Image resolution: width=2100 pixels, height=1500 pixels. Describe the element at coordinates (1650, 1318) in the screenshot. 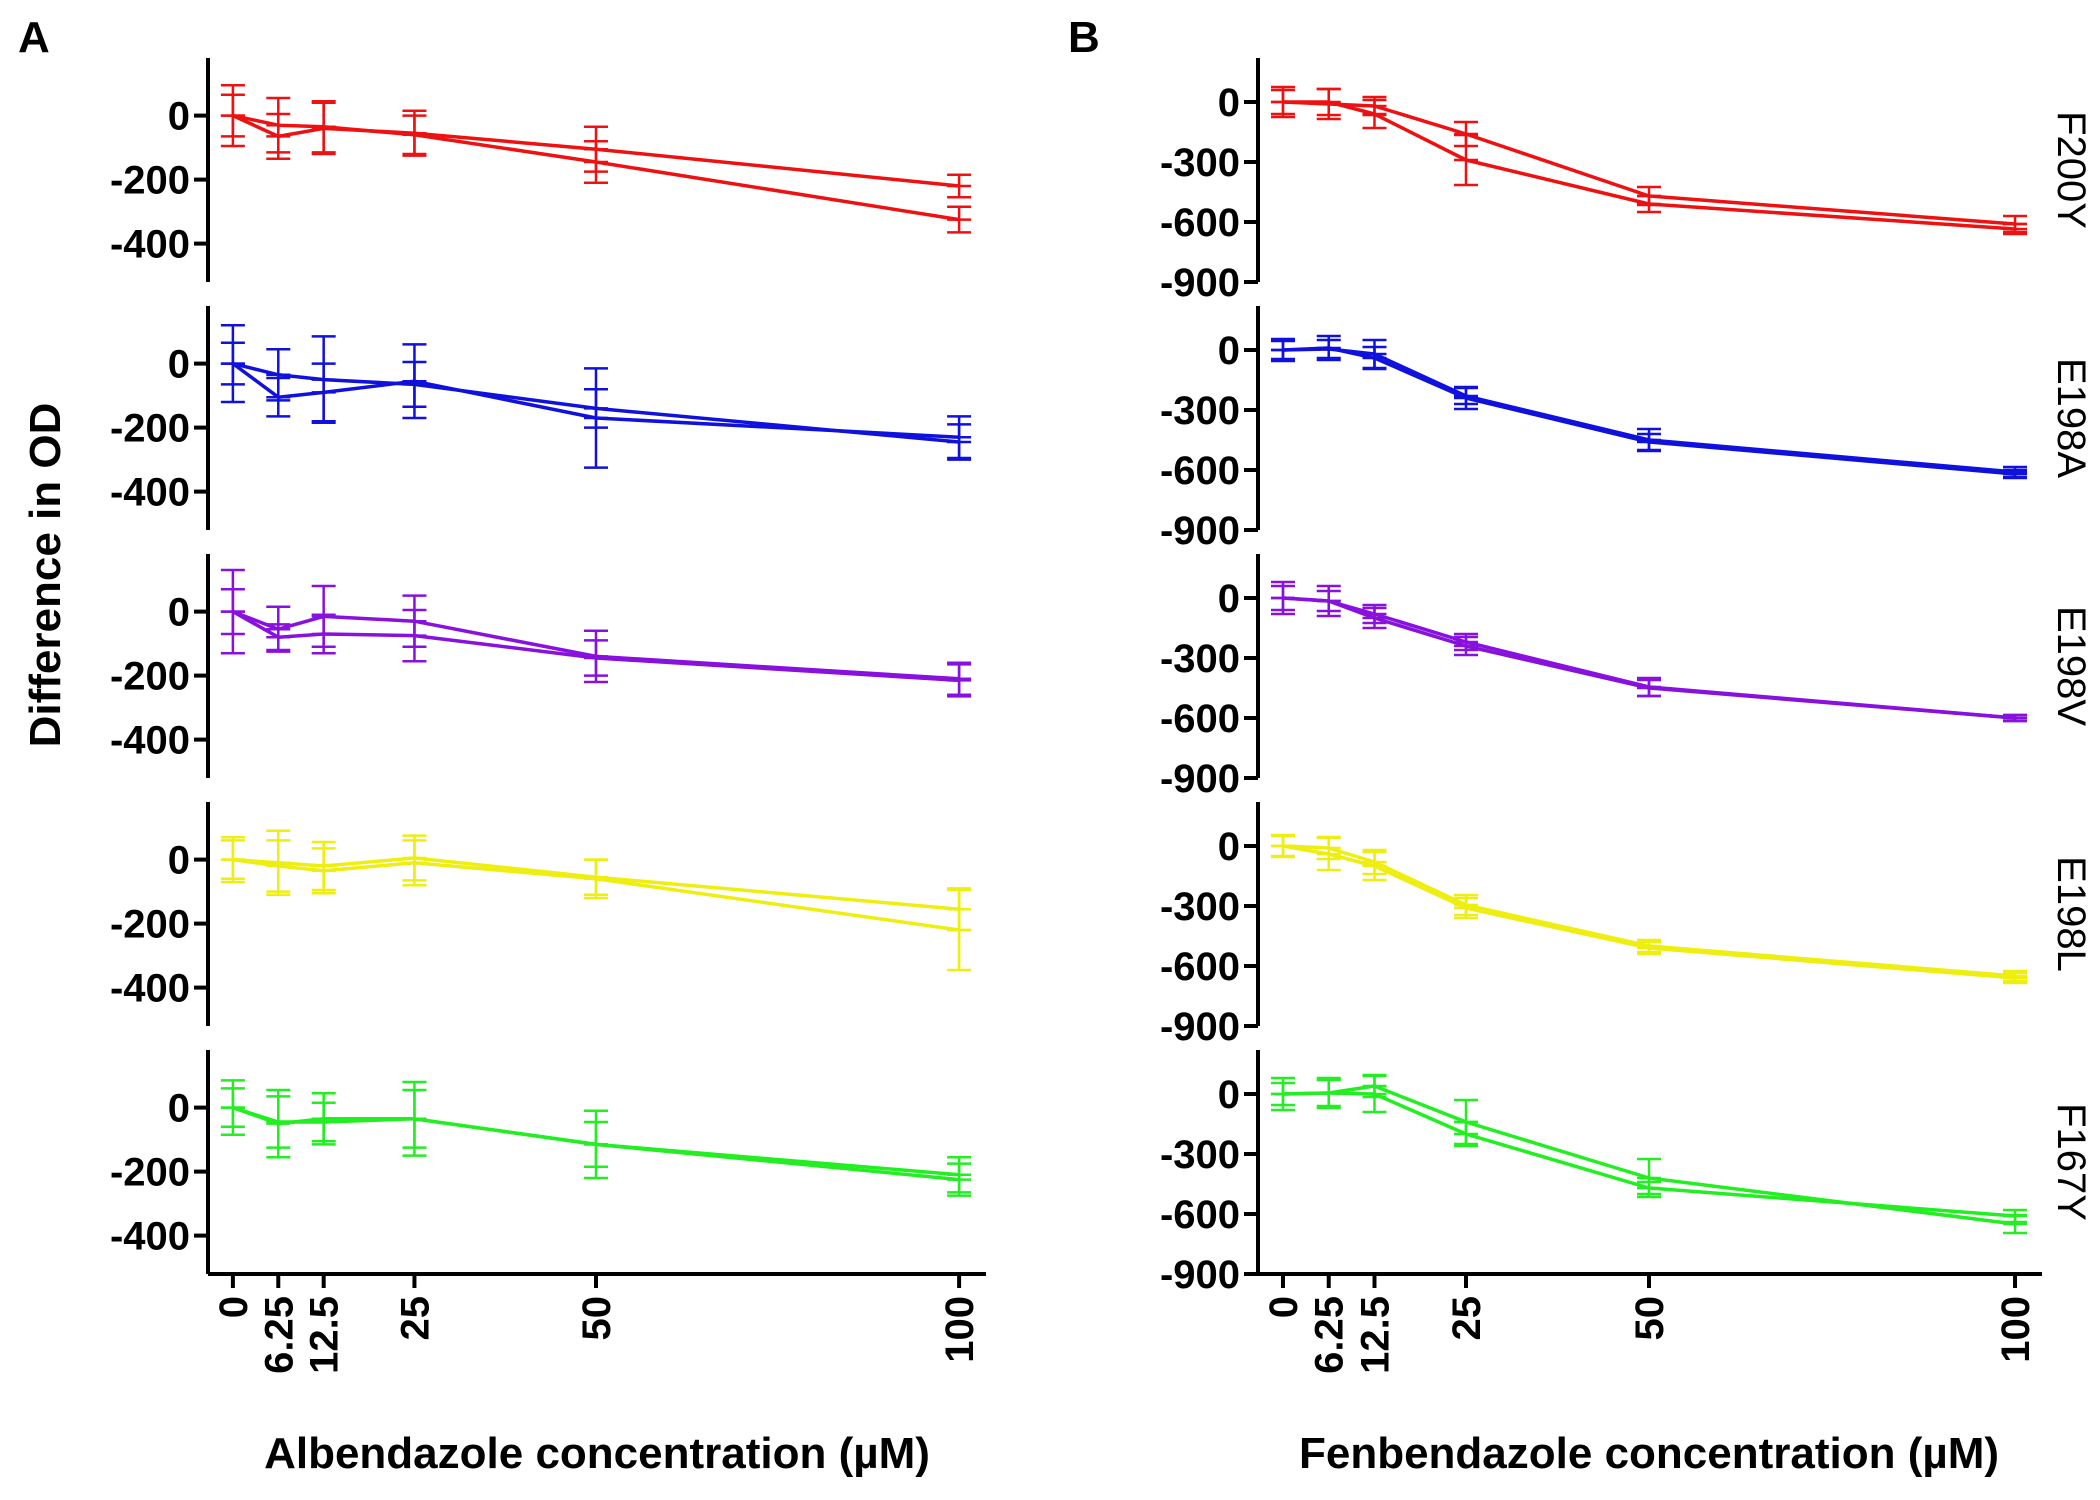

I see `x-tick-label: 50` at that location.